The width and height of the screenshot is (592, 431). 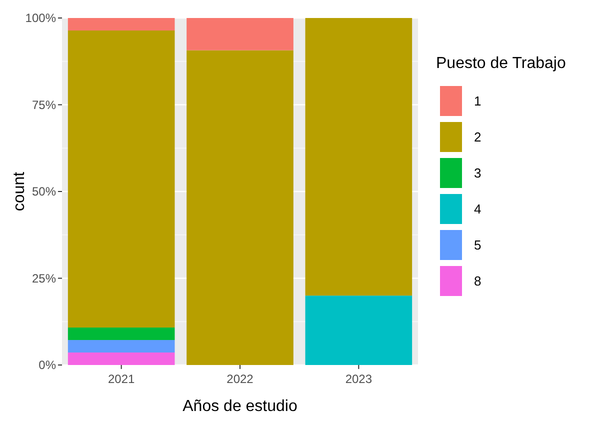 I want to click on legend-label: 1, so click(x=478, y=101).